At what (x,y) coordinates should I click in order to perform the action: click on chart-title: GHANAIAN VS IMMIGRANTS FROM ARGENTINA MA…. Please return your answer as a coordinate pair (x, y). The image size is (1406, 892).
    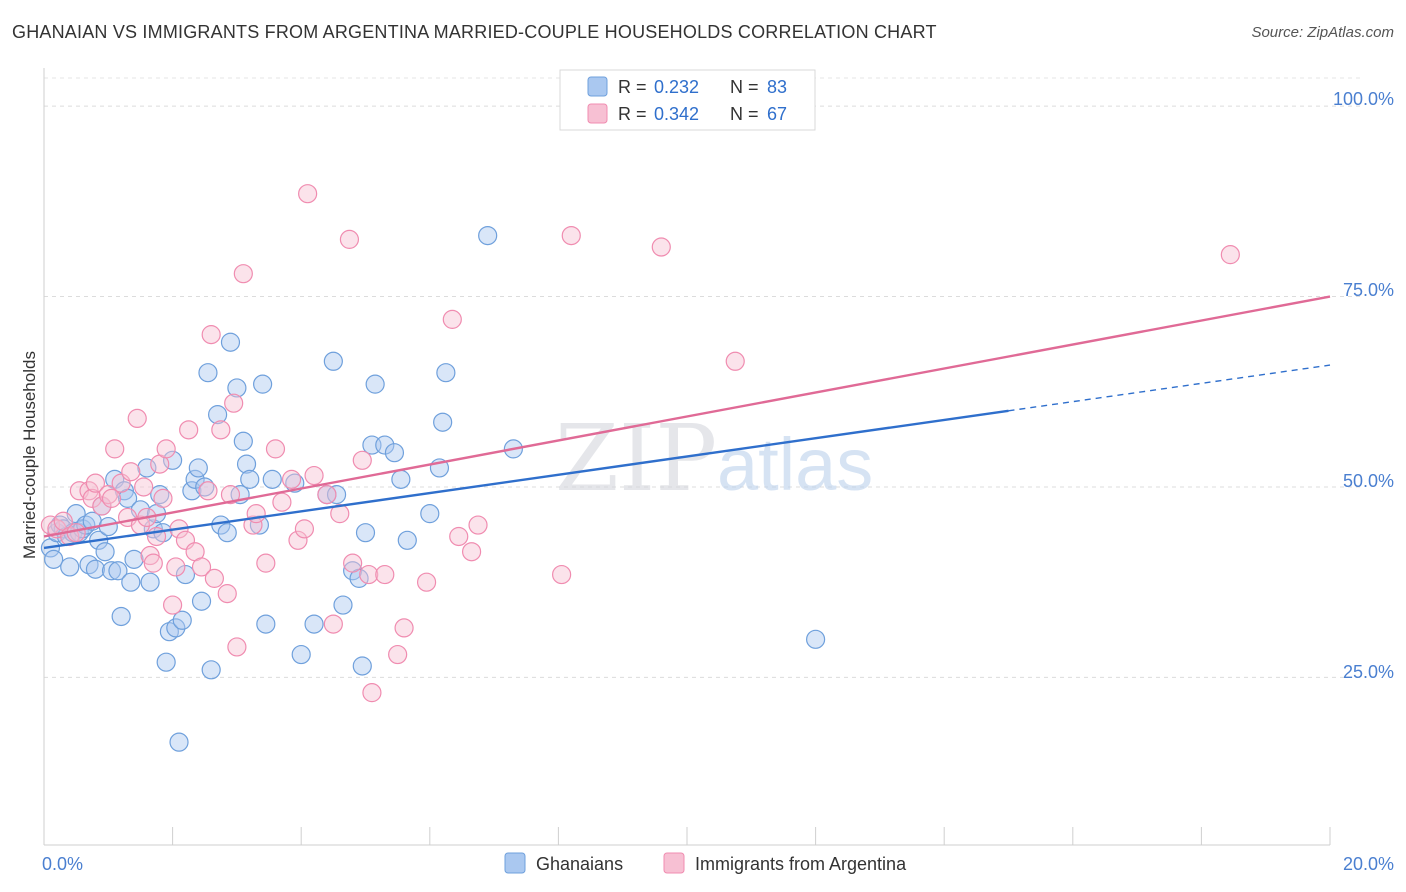
    Looking at the image, I should click on (474, 32).